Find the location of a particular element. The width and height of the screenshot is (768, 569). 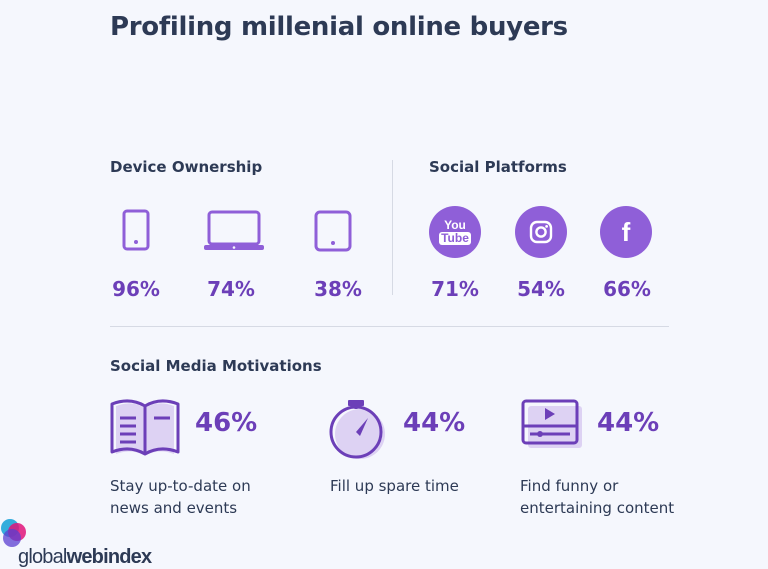

laptop-ownership-value: 74% is located at coordinates (231, 289).